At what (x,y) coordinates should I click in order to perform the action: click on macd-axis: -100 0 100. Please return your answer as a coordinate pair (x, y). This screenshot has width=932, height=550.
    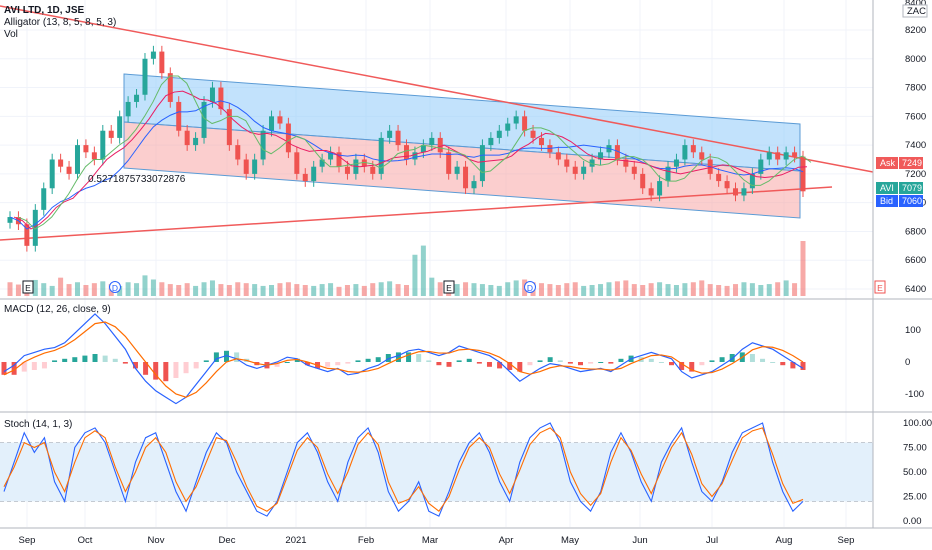
    Looking at the image, I should click on (914, 362).